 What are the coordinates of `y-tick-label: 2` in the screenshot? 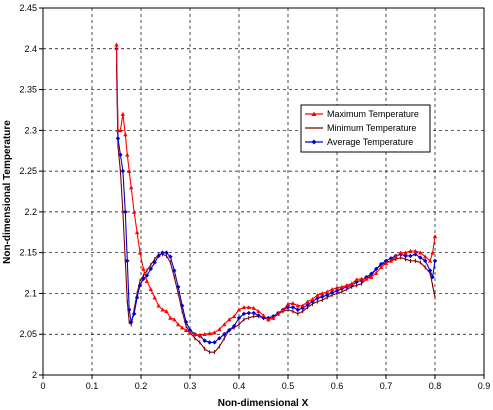 It's located at (34, 375).